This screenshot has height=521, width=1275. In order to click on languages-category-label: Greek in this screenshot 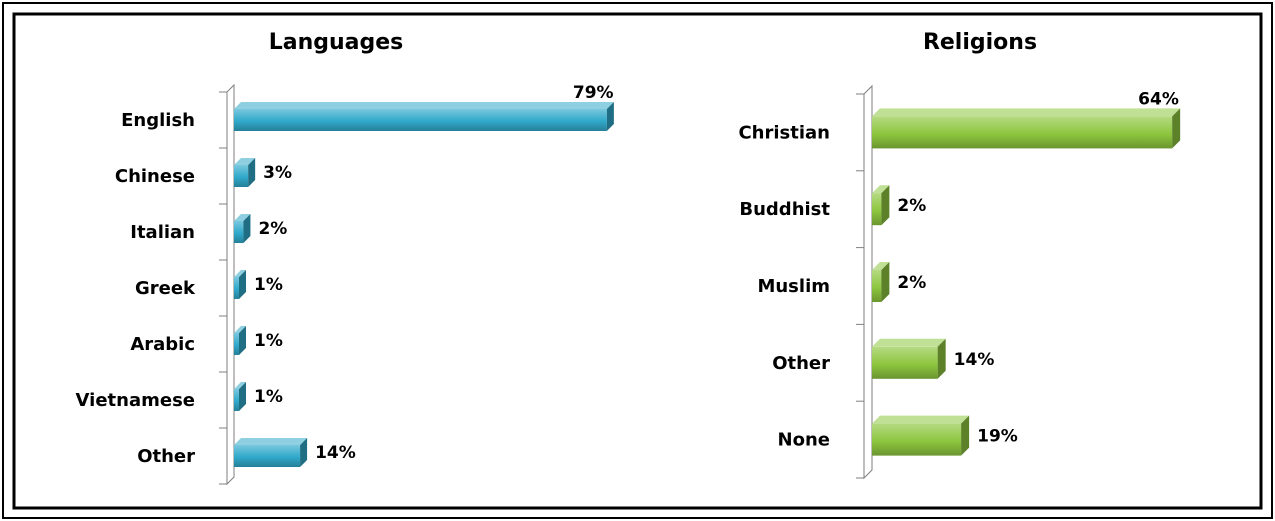, I will do `click(165, 288)`.